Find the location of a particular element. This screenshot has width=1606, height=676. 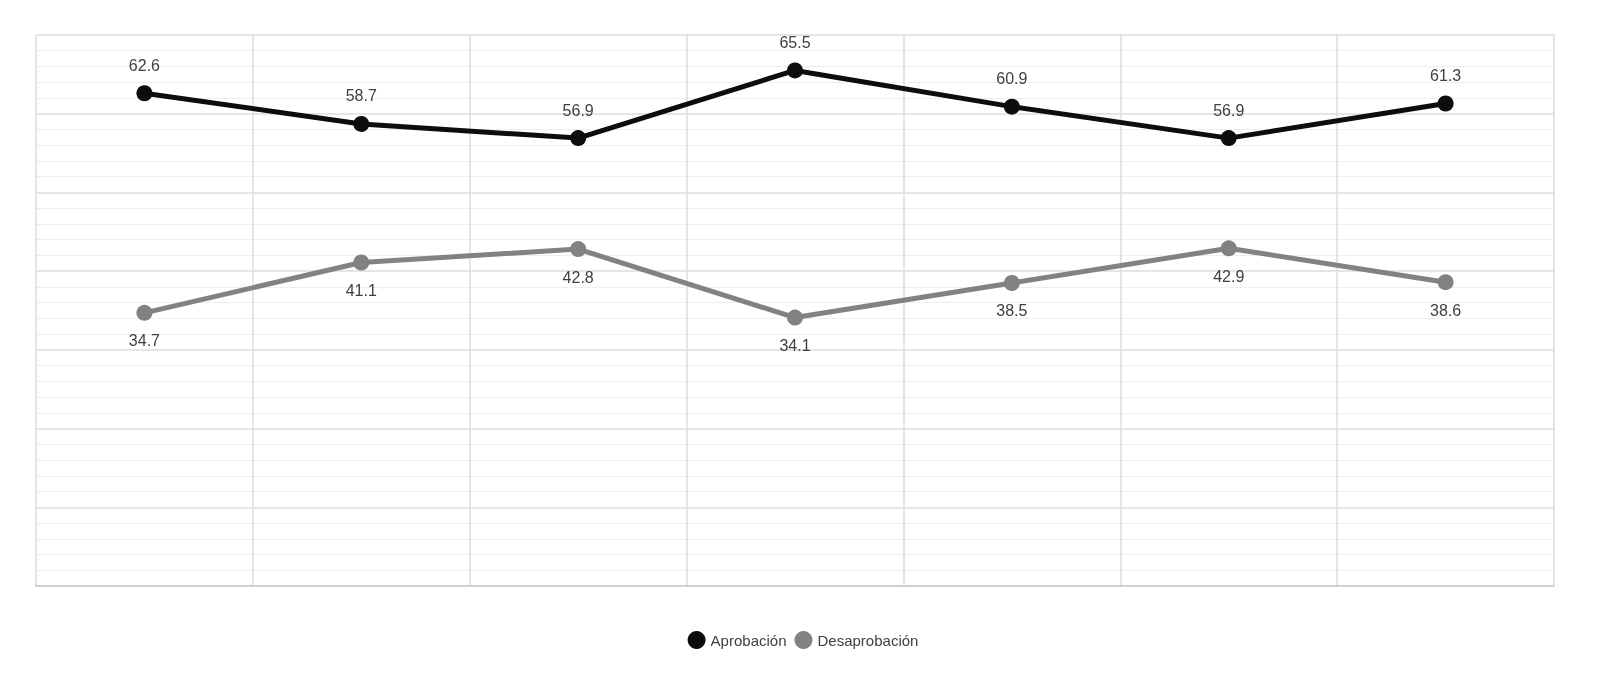

data-label: 42.9 is located at coordinates (1229, 276).